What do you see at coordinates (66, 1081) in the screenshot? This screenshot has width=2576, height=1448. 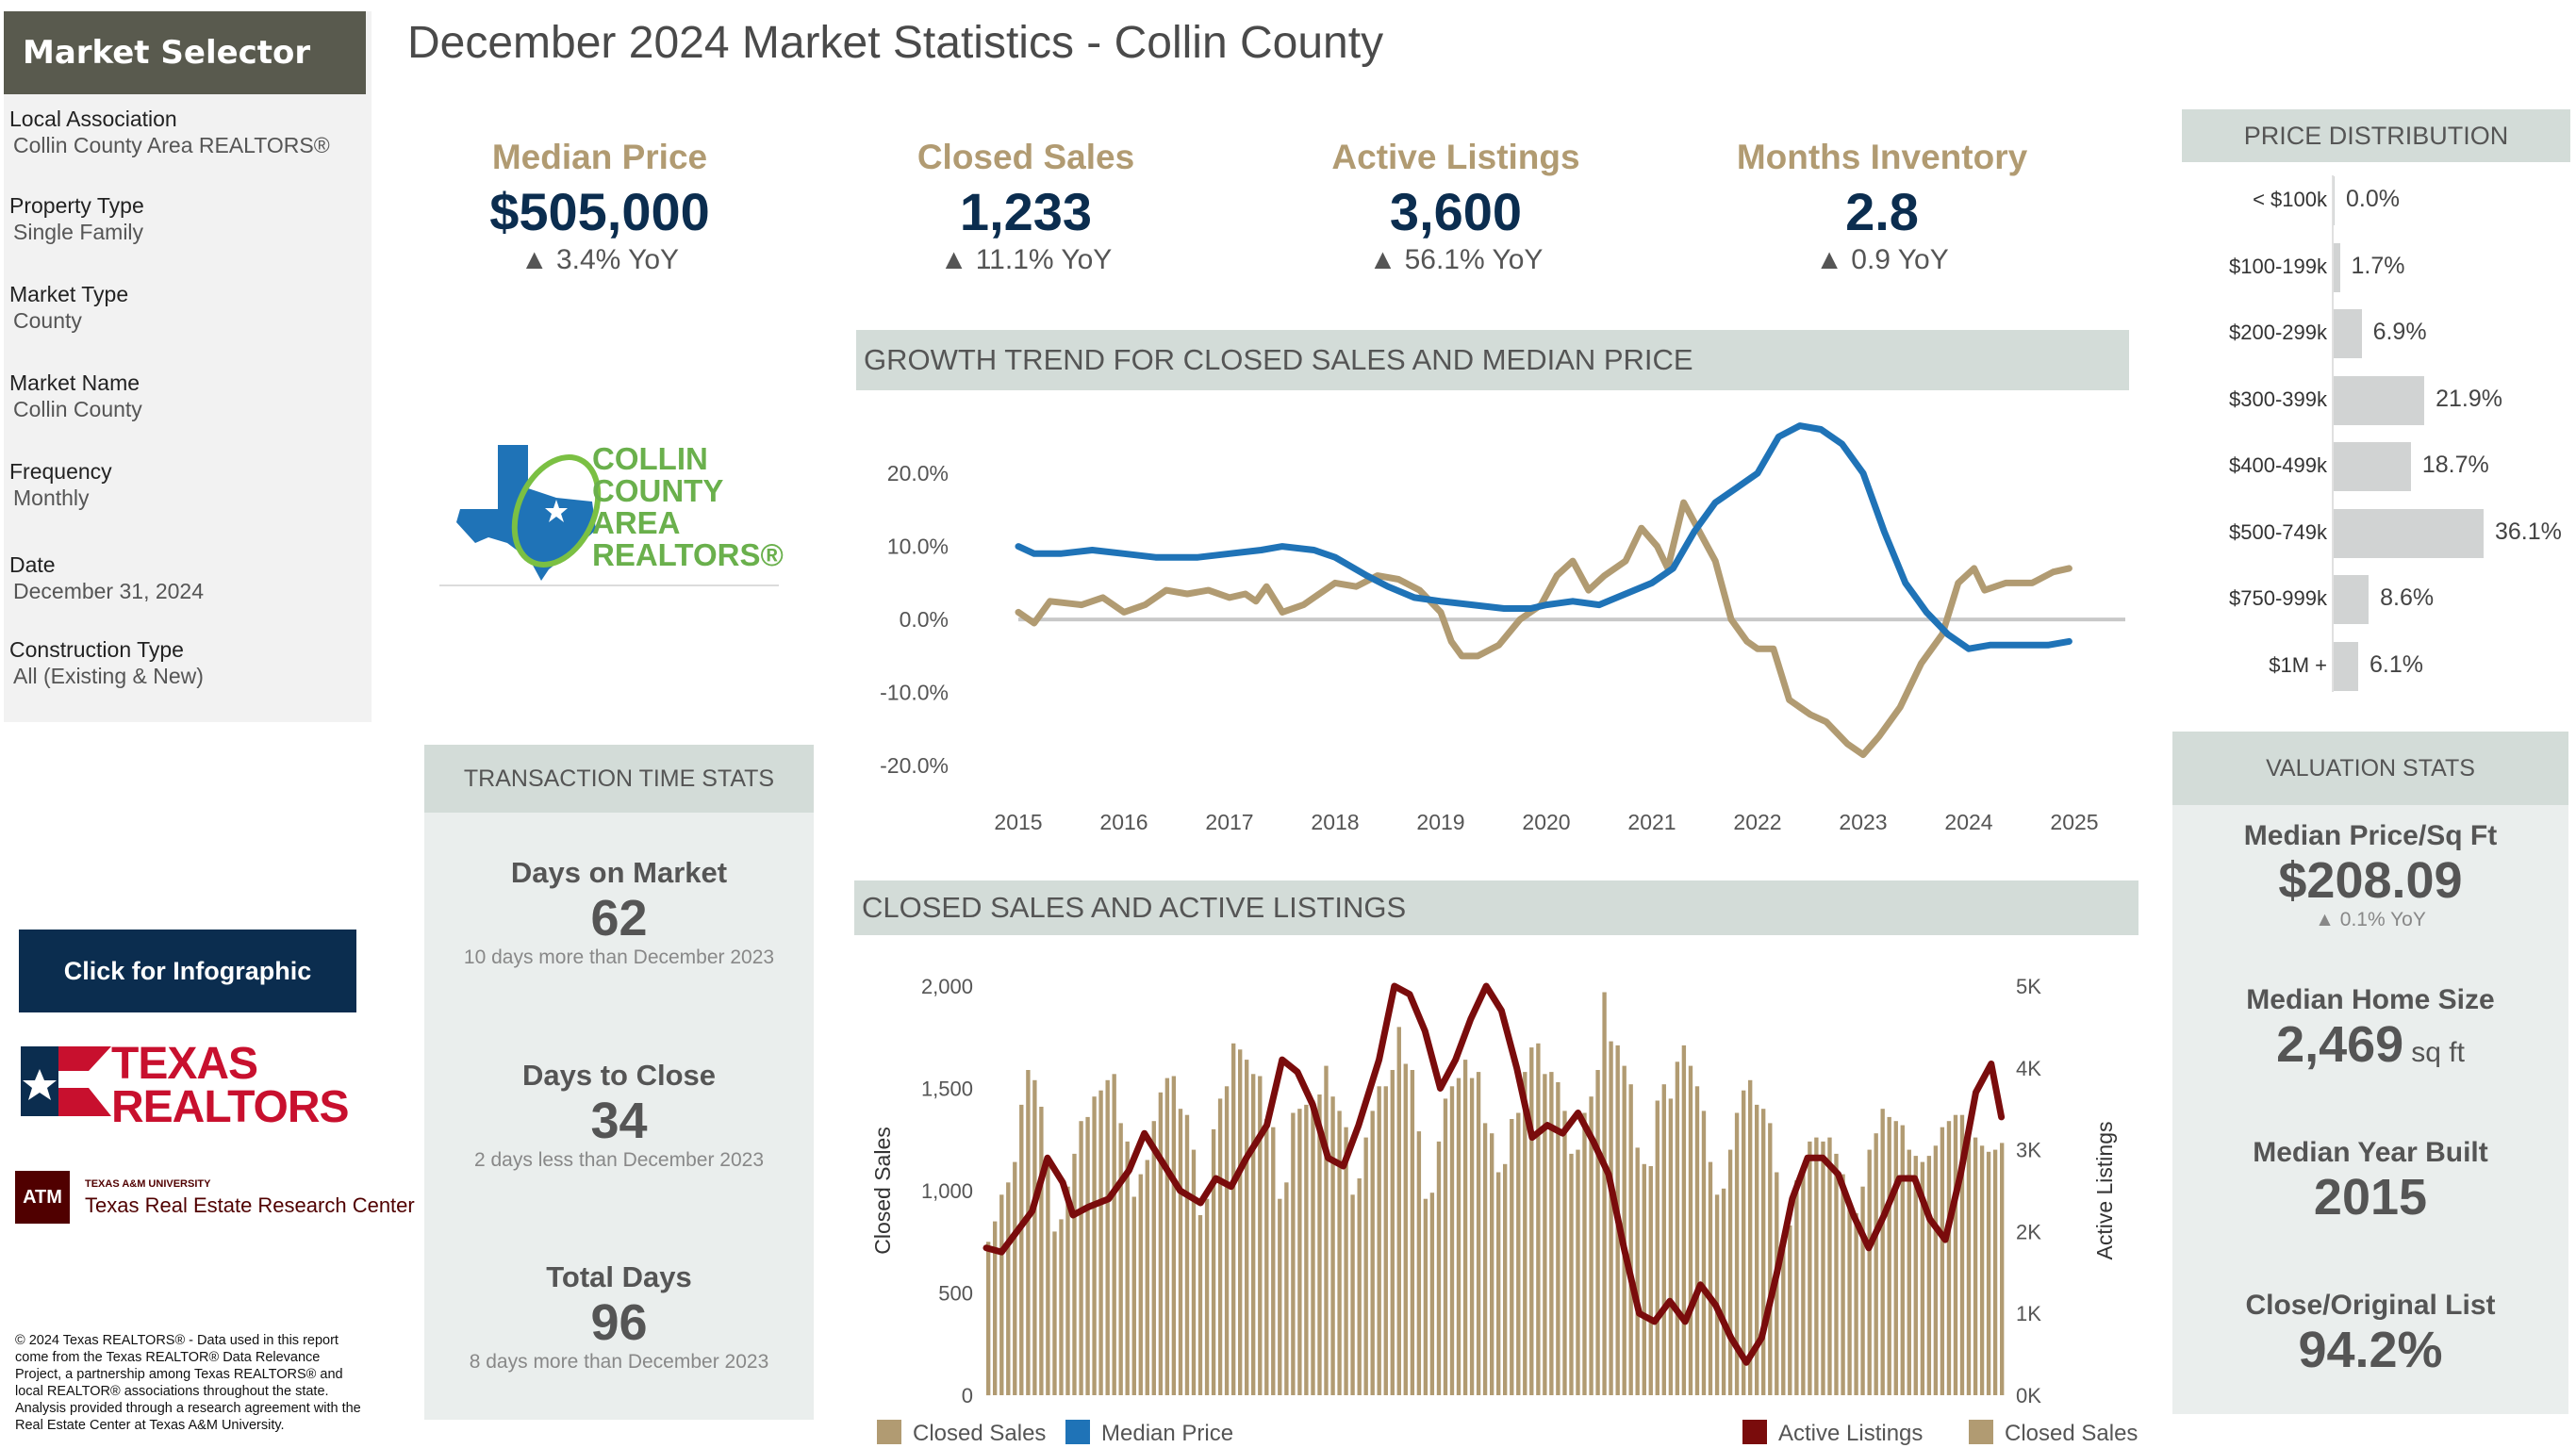 I see `texas-realtors-flag-icon` at bounding box center [66, 1081].